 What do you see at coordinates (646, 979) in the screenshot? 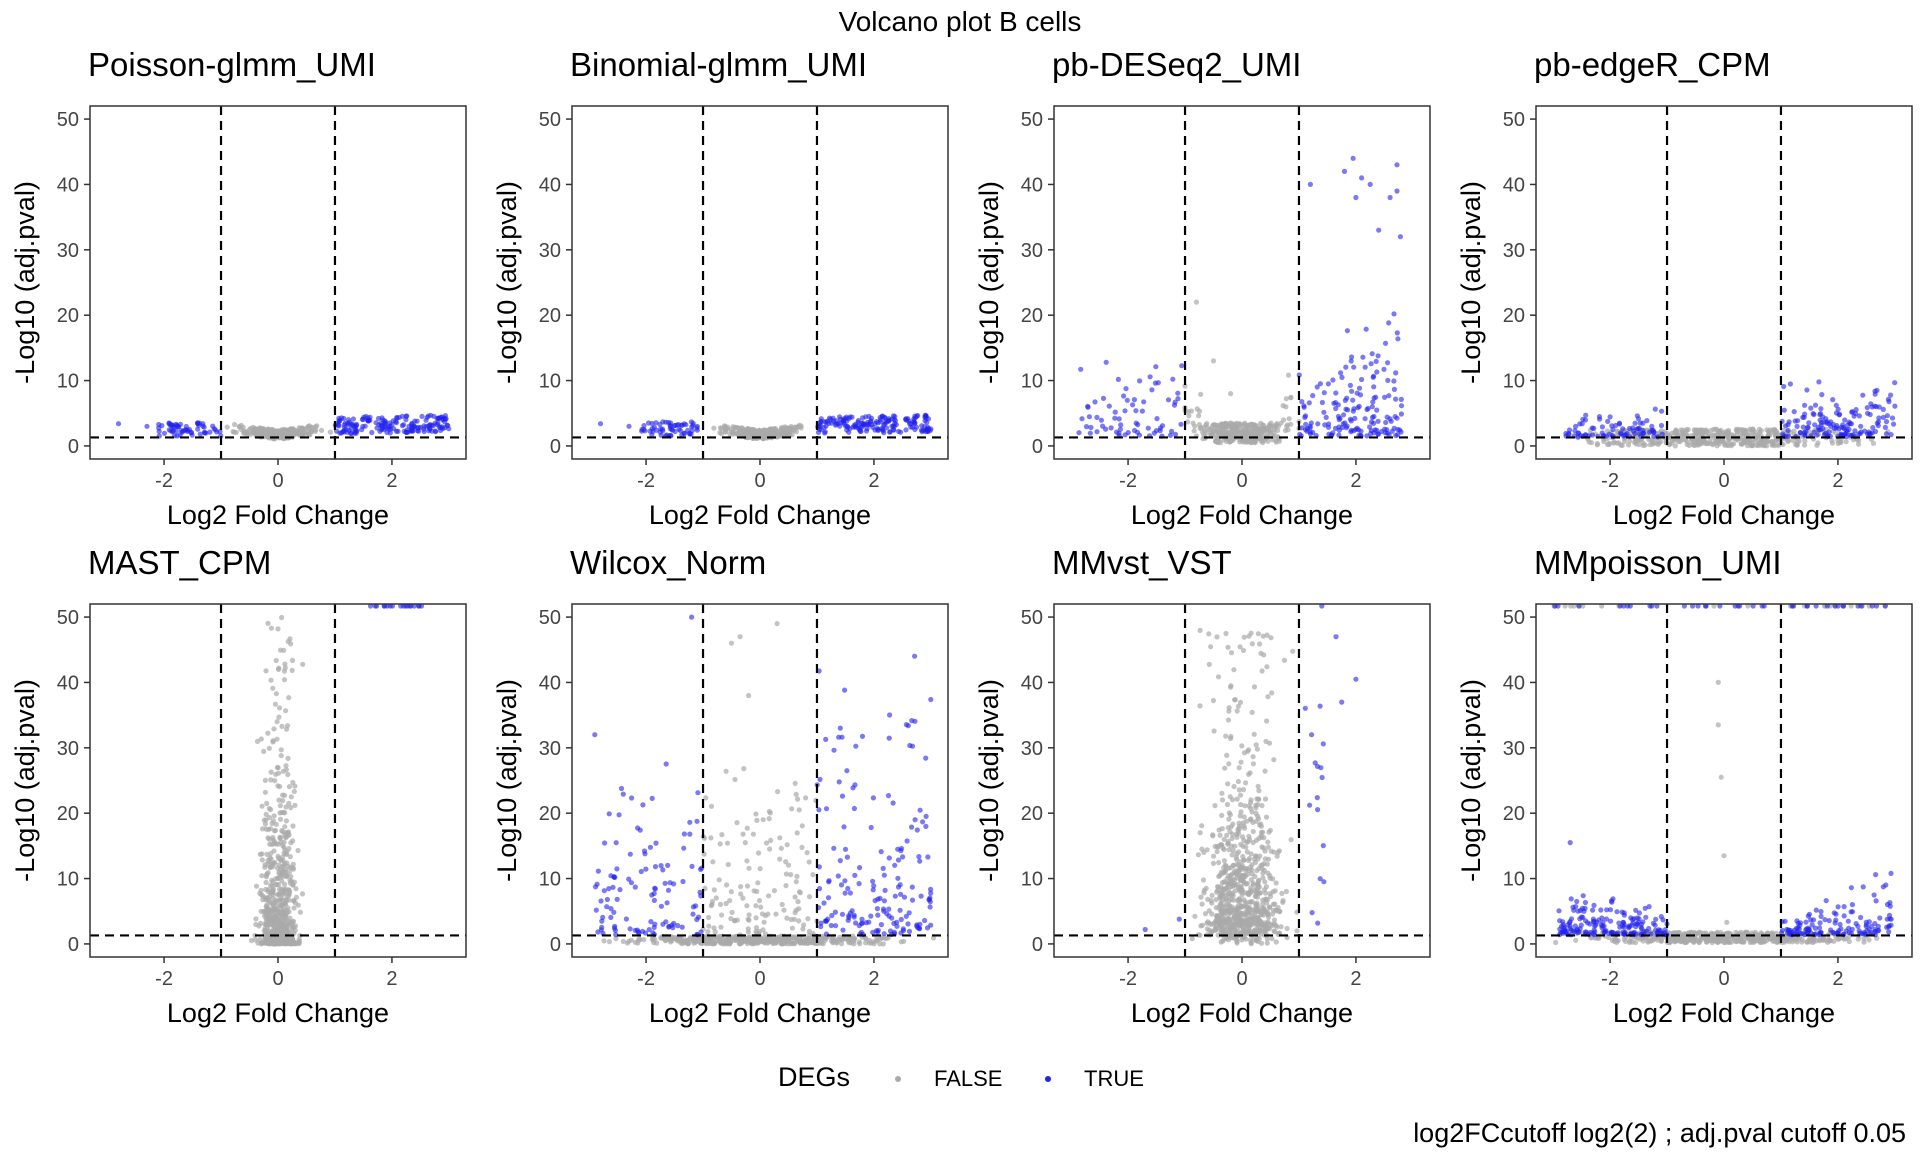
I see `x-tick-label: -2` at bounding box center [646, 979].